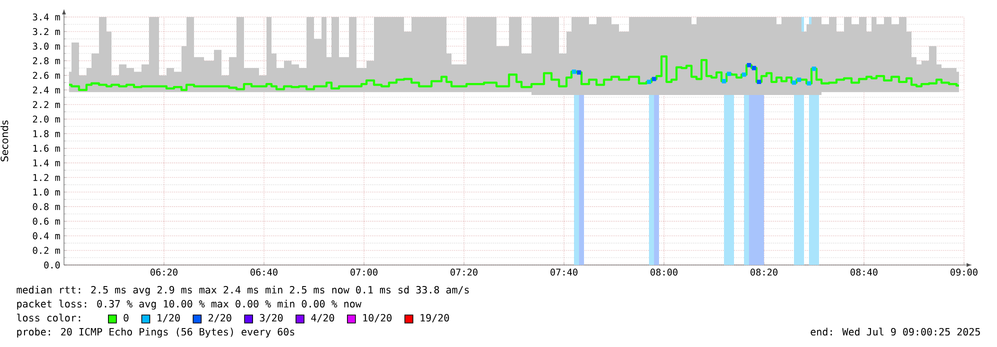 The image size is (997, 347). What do you see at coordinates (46, 75) in the screenshot?
I see `y-tick-label: 2.6 m` at bounding box center [46, 75].